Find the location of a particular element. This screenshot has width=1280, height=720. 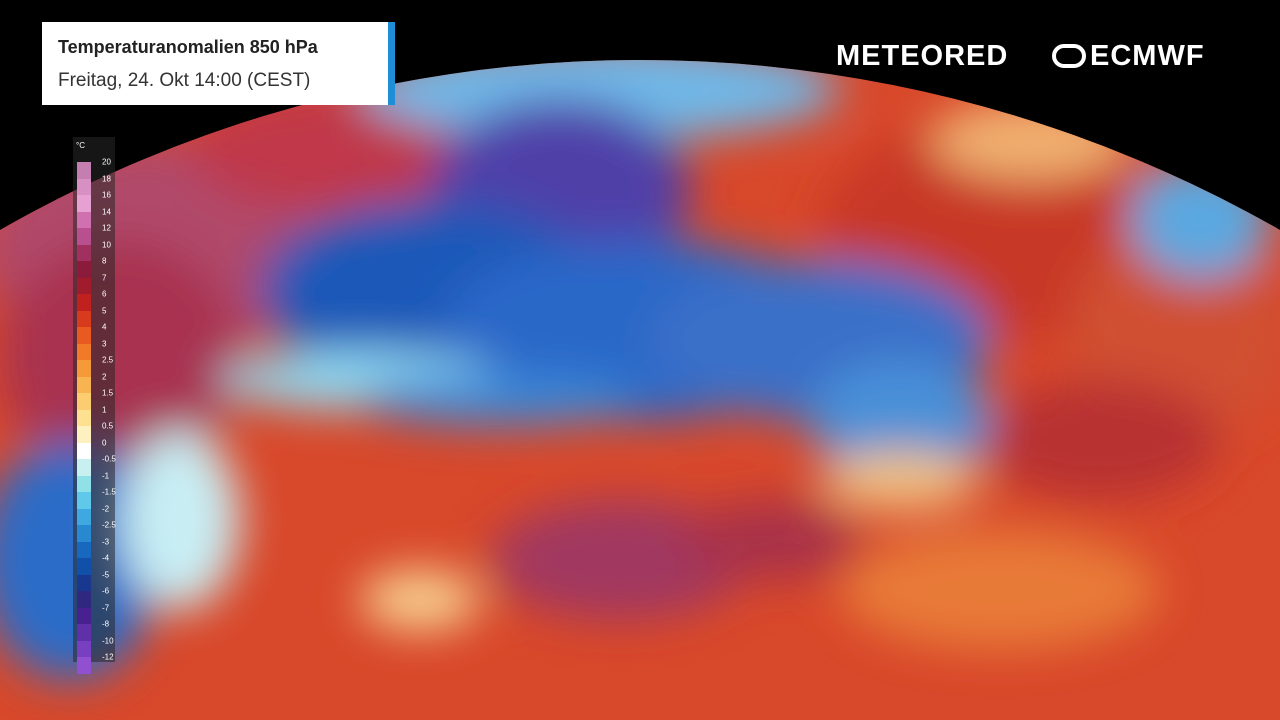

legend-label: -8 is located at coordinates (106, 624).